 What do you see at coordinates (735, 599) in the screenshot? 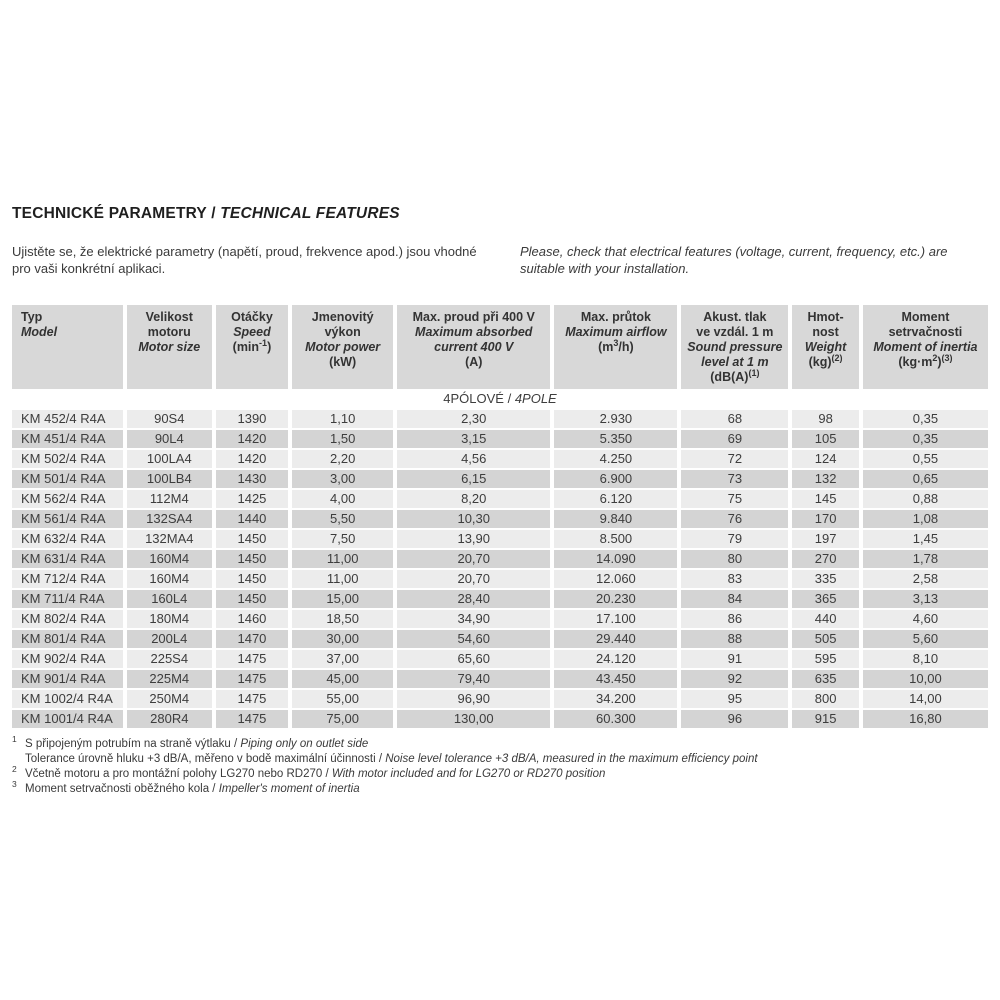
I see `table-cell: 84` at bounding box center [735, 599].